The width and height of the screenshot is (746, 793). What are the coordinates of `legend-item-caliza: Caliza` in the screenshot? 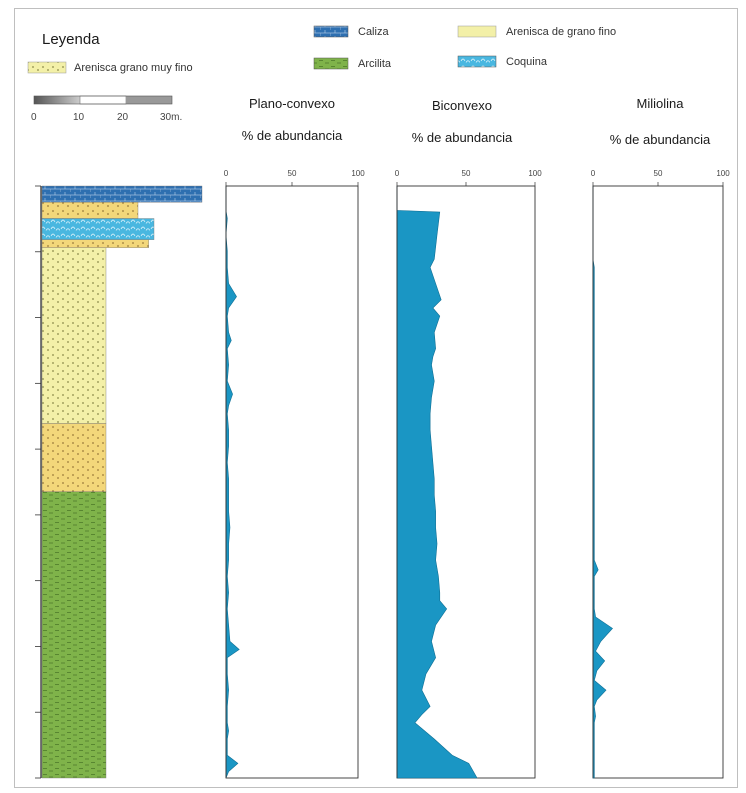 It's located at (351, 31).